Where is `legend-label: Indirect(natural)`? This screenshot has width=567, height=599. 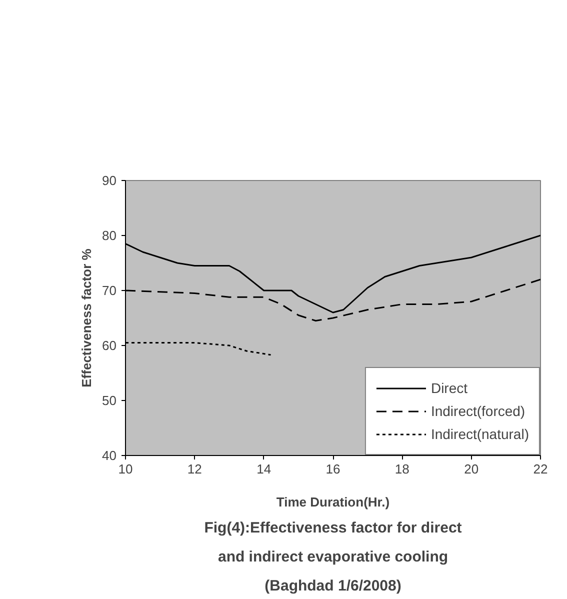 legend-label: Indirect(natural) is located at coordinates (479, 434).